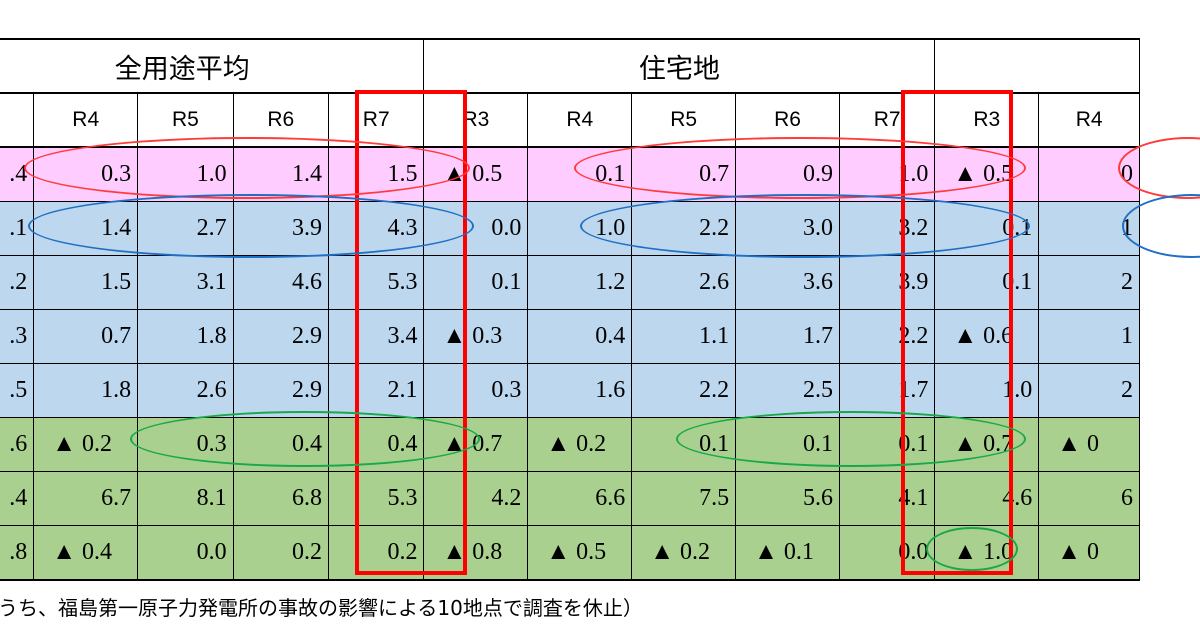 The image size is (1200, 635). I want to click on table-cell: ▲ 0.5, so click(580, 553).